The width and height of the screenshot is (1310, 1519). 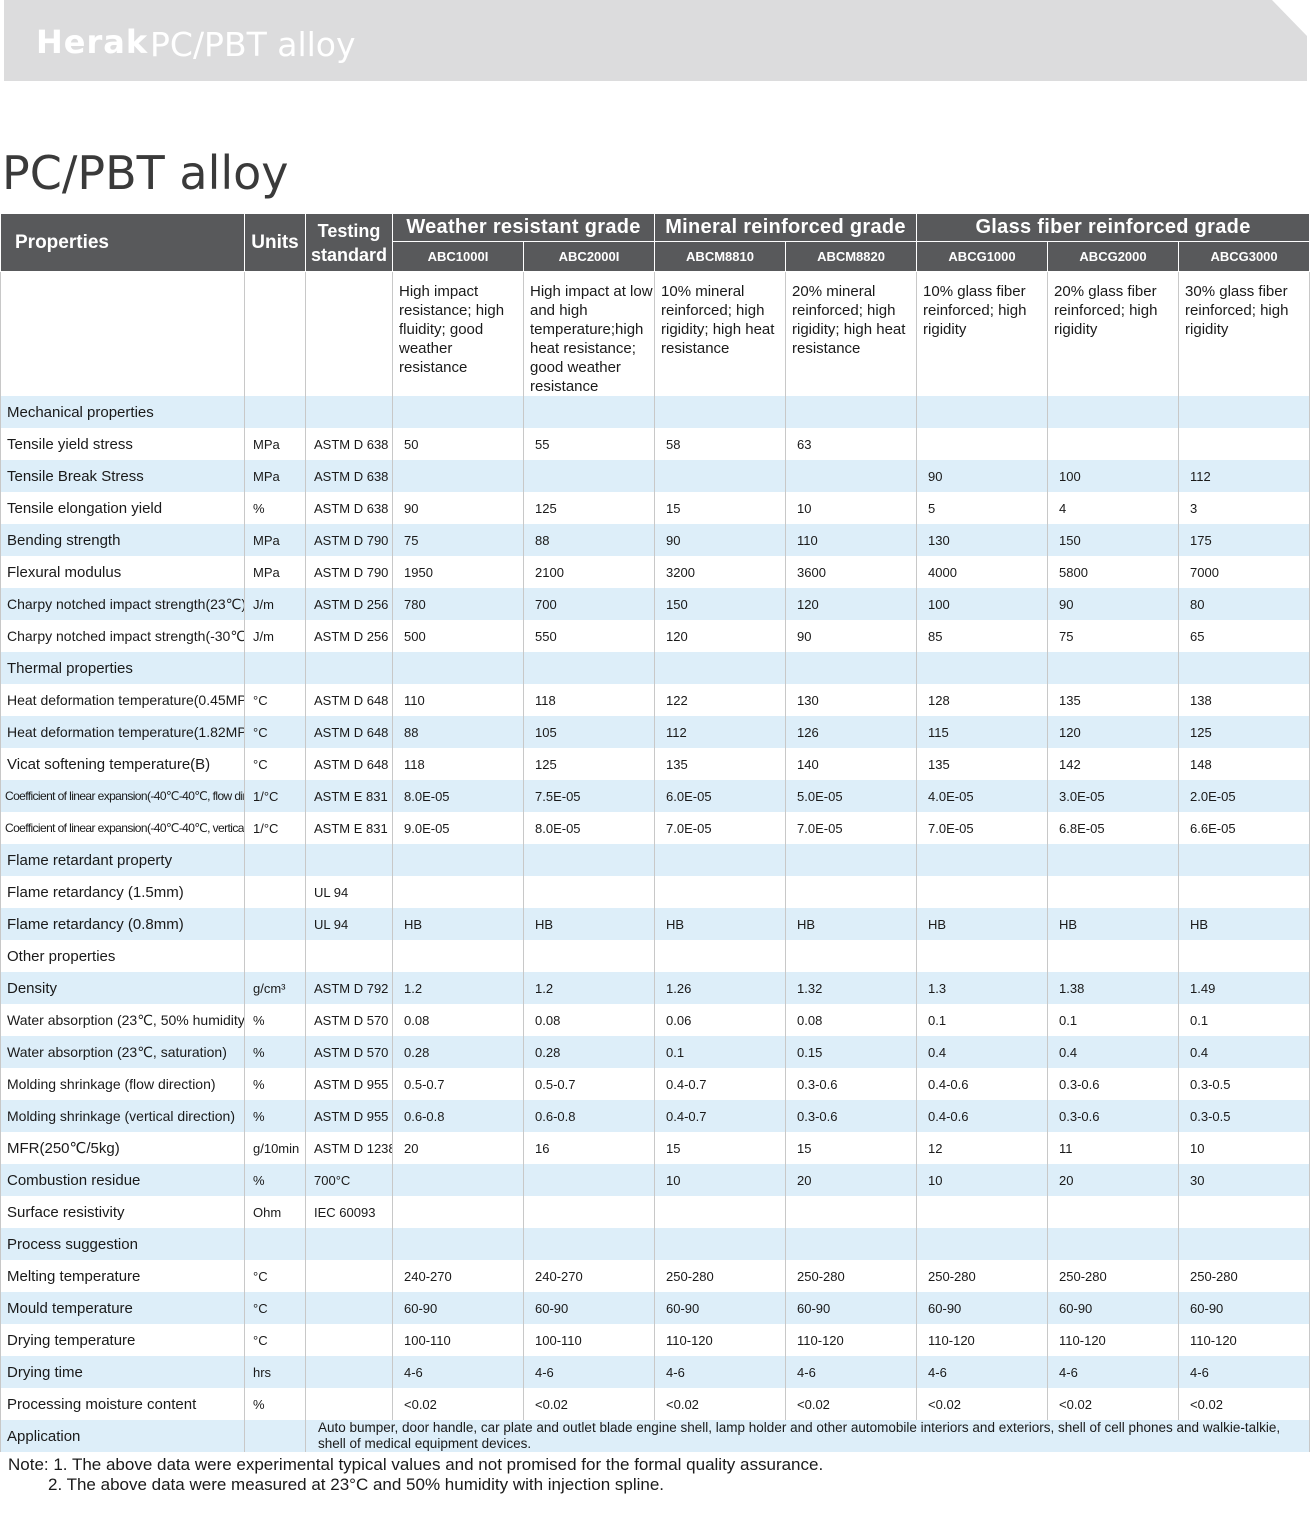 What do you see at coordinates (1244, 540) in the screenshot?
I see `value-cell: 175` at bounding box center [1244, 540].